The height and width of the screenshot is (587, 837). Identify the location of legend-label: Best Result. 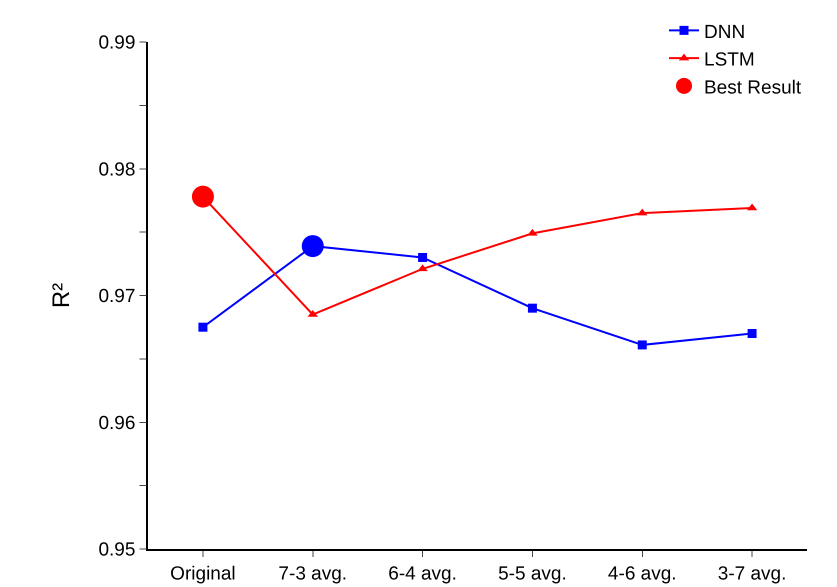
(753, 87).